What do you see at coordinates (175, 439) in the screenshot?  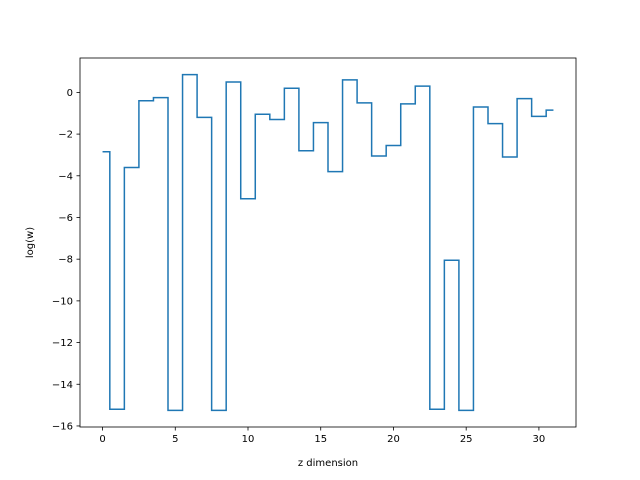 I see `x-tick-label: 5` at bounding box center [175, 439].